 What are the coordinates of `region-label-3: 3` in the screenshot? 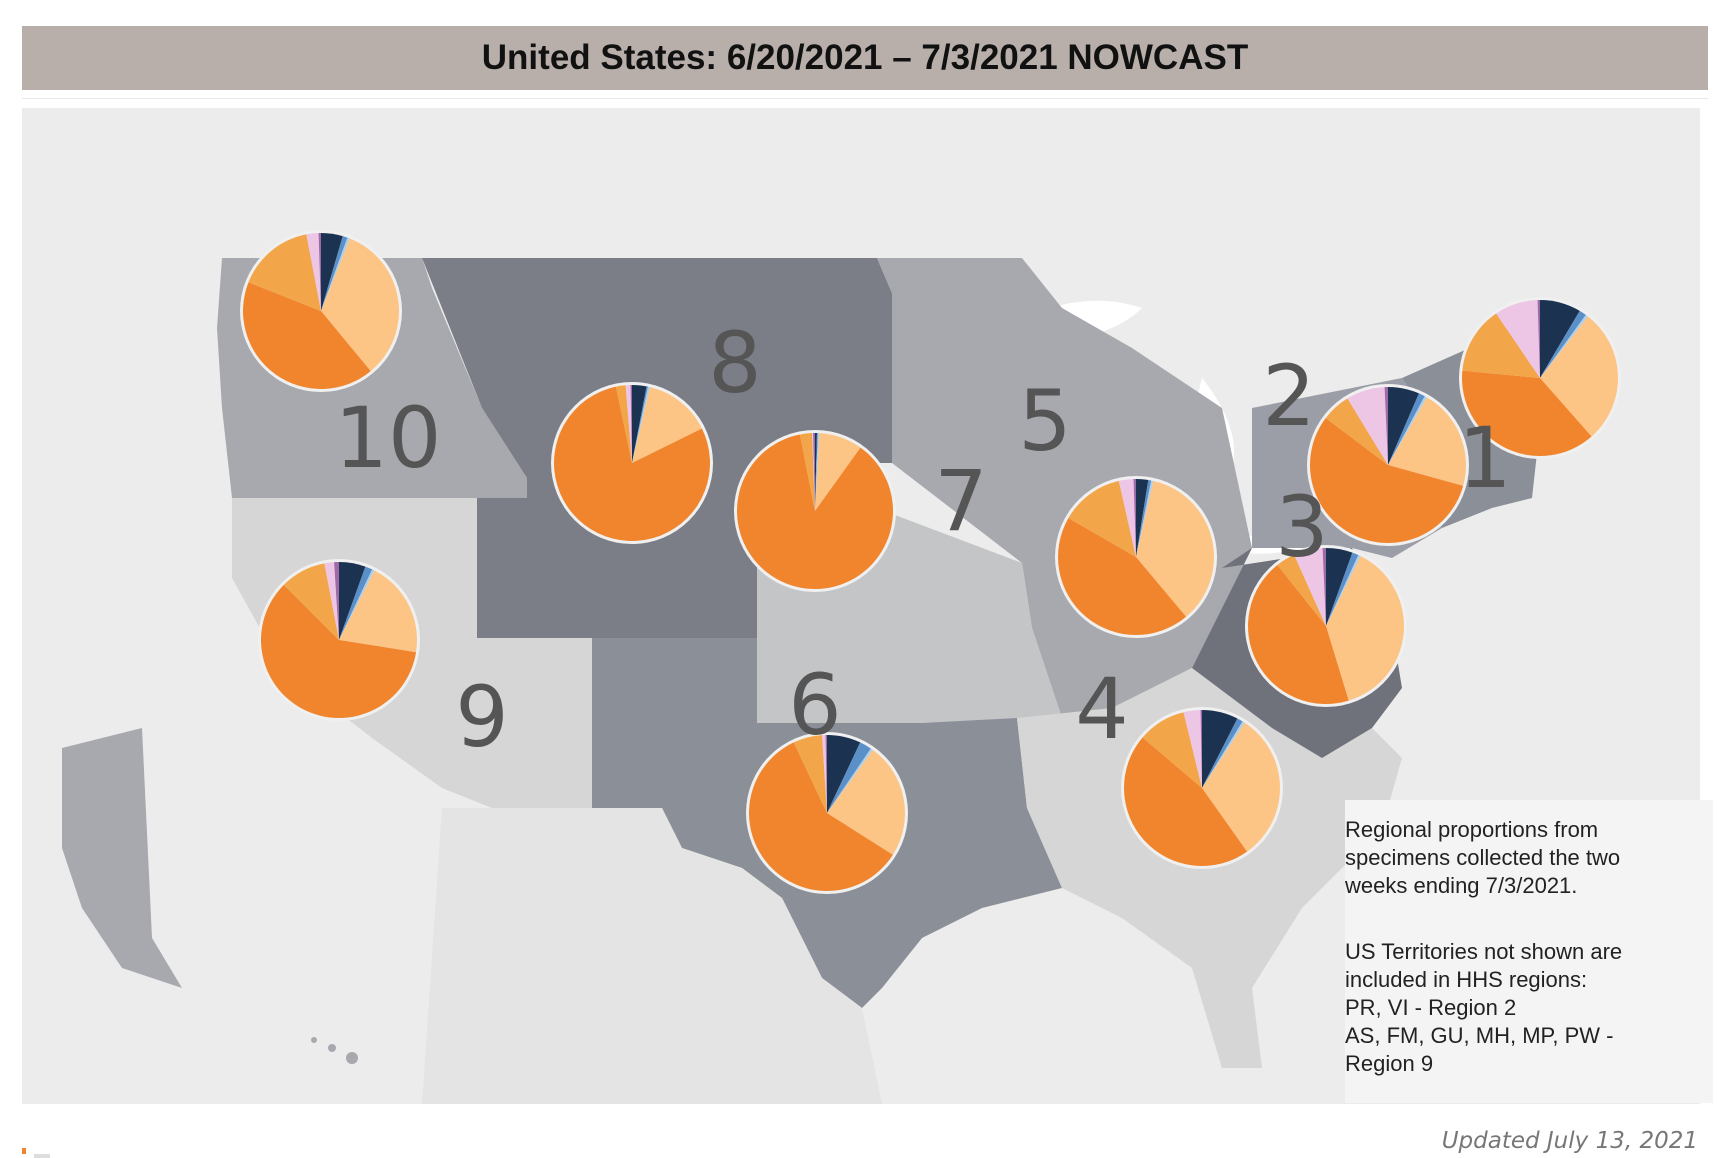 It's located at (1302, 527).